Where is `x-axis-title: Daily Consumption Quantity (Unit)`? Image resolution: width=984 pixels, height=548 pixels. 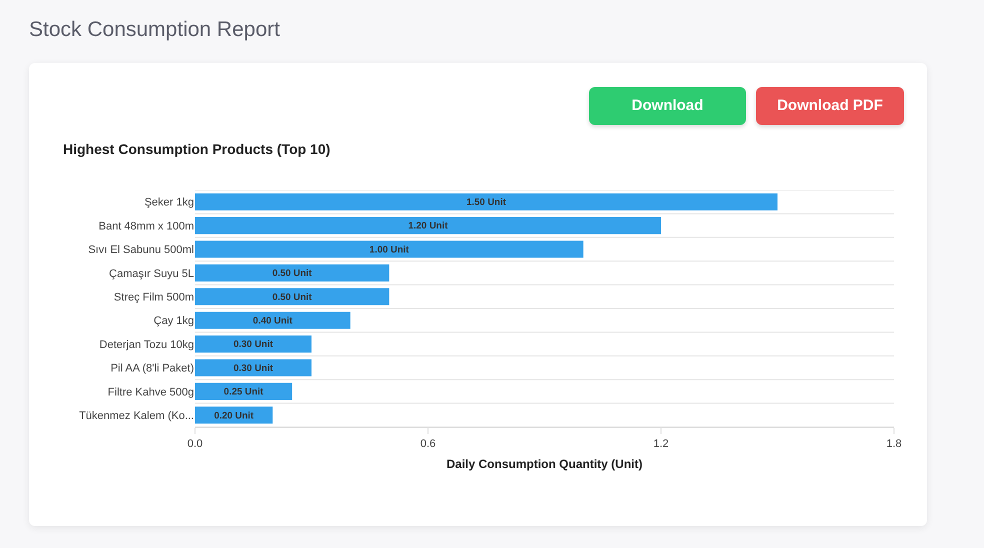
x-axis-title: Daily Consumption Quantity (Unit) is located at coordinates (544, 464).